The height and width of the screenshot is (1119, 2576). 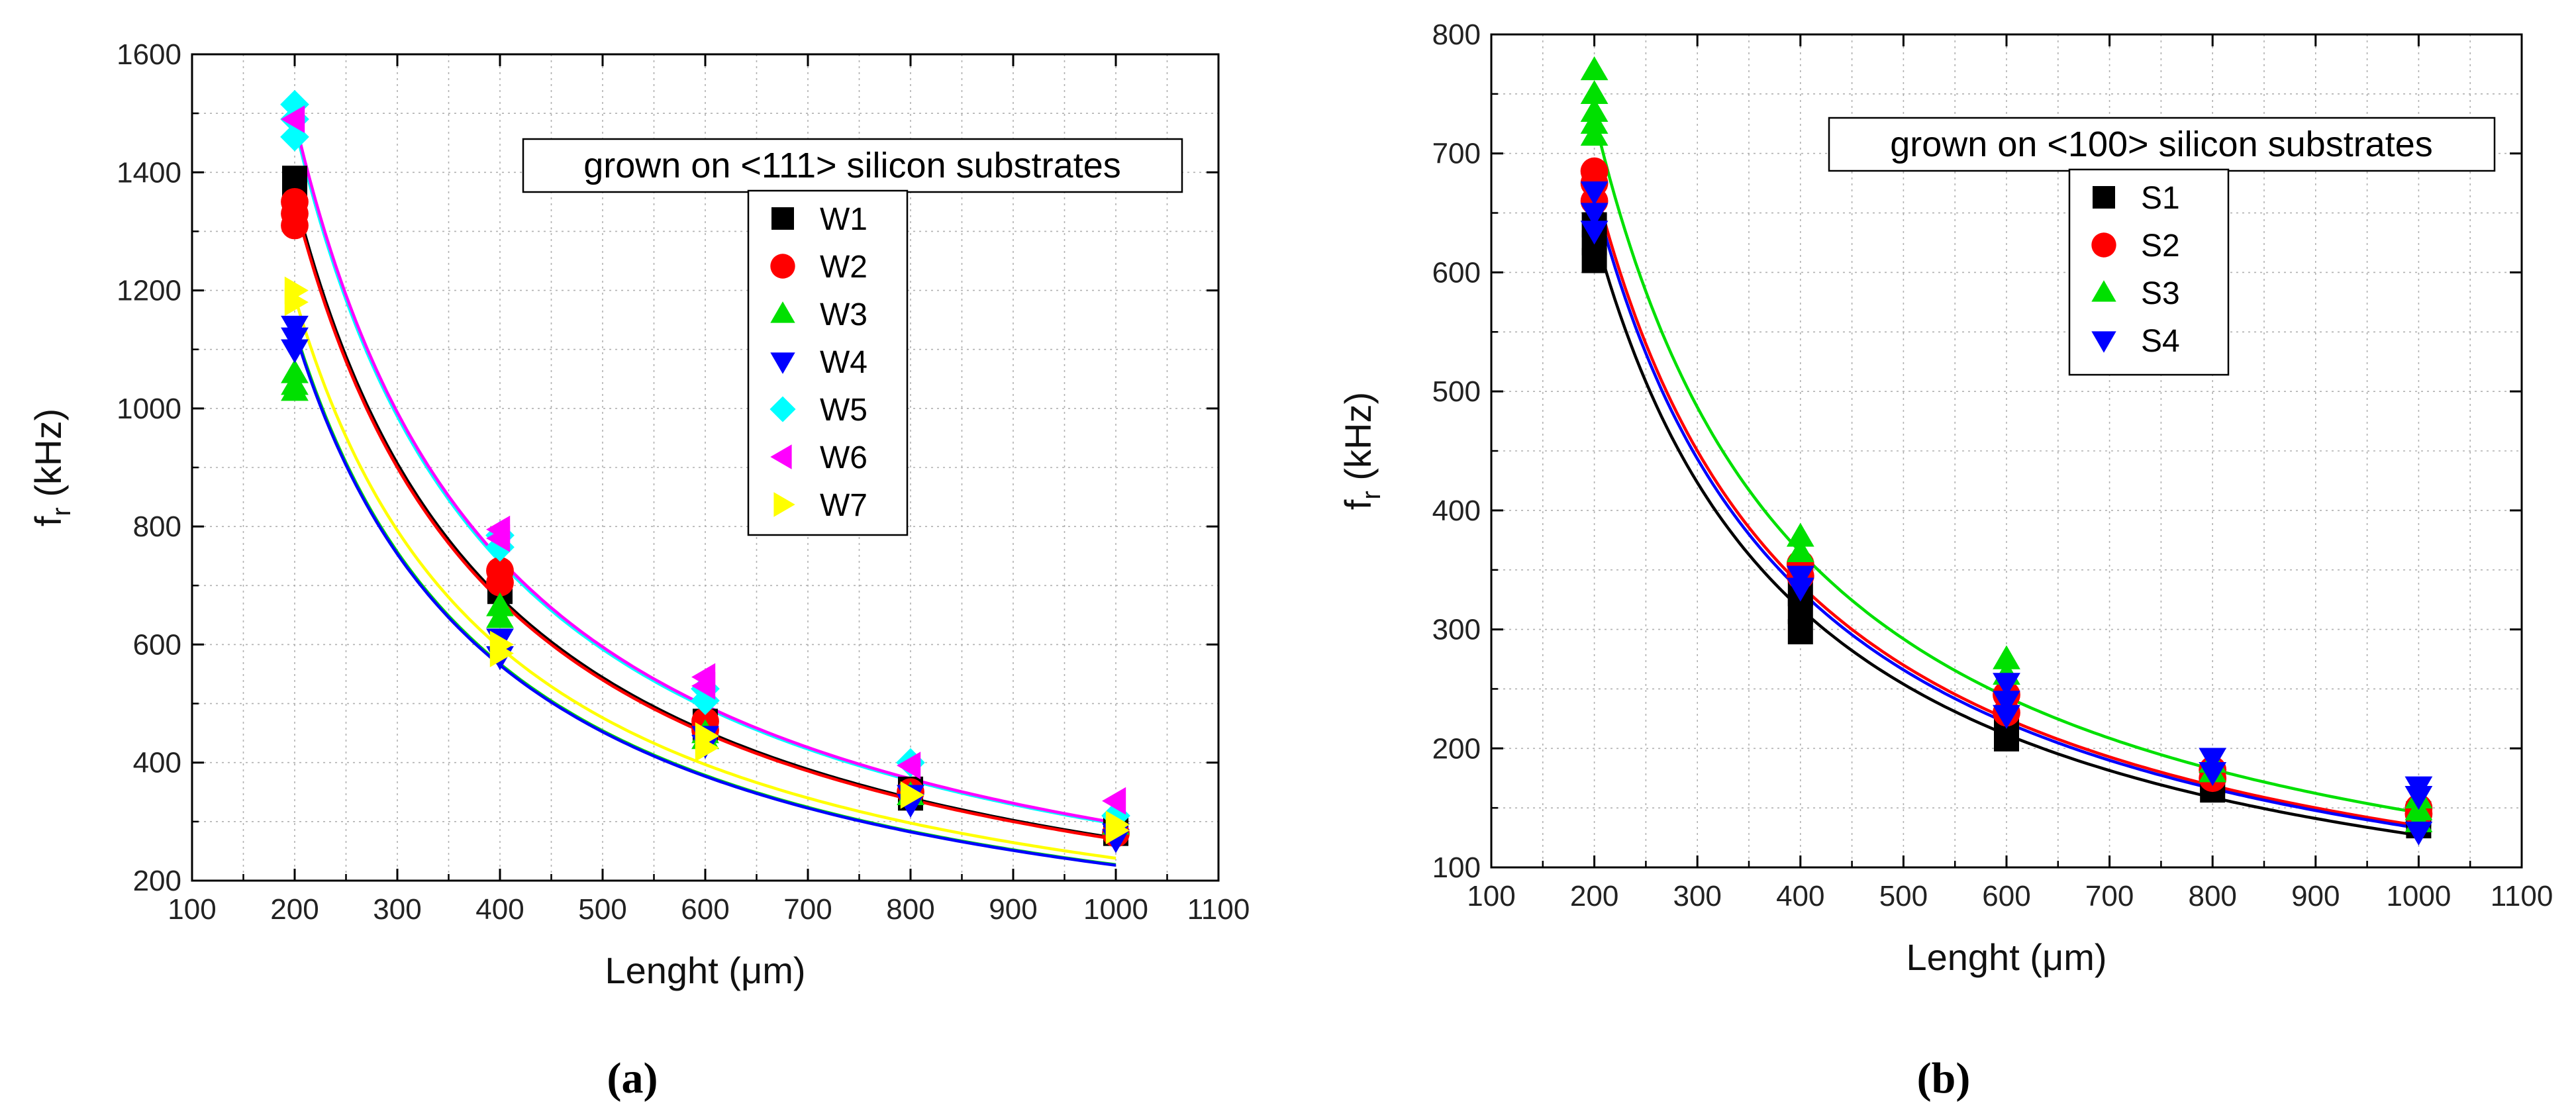 What do you see at coordinates (1358, 441) in the screenshot?
I see `y-axis-title-unit-b: (kHz)` at bounding box center [1358, 441].